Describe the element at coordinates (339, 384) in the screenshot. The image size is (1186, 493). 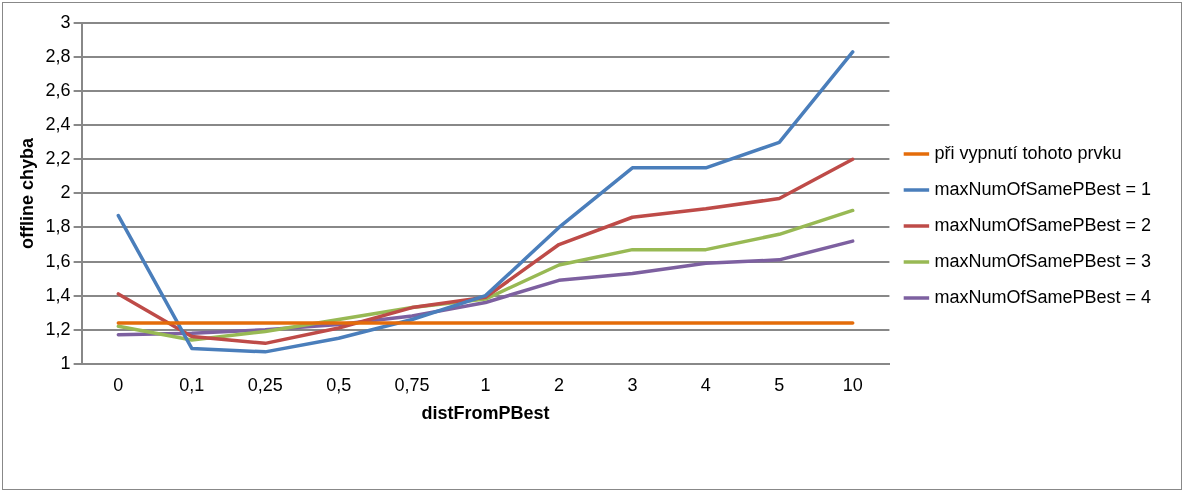
I see `x-tick-label: 0,5` at that location.